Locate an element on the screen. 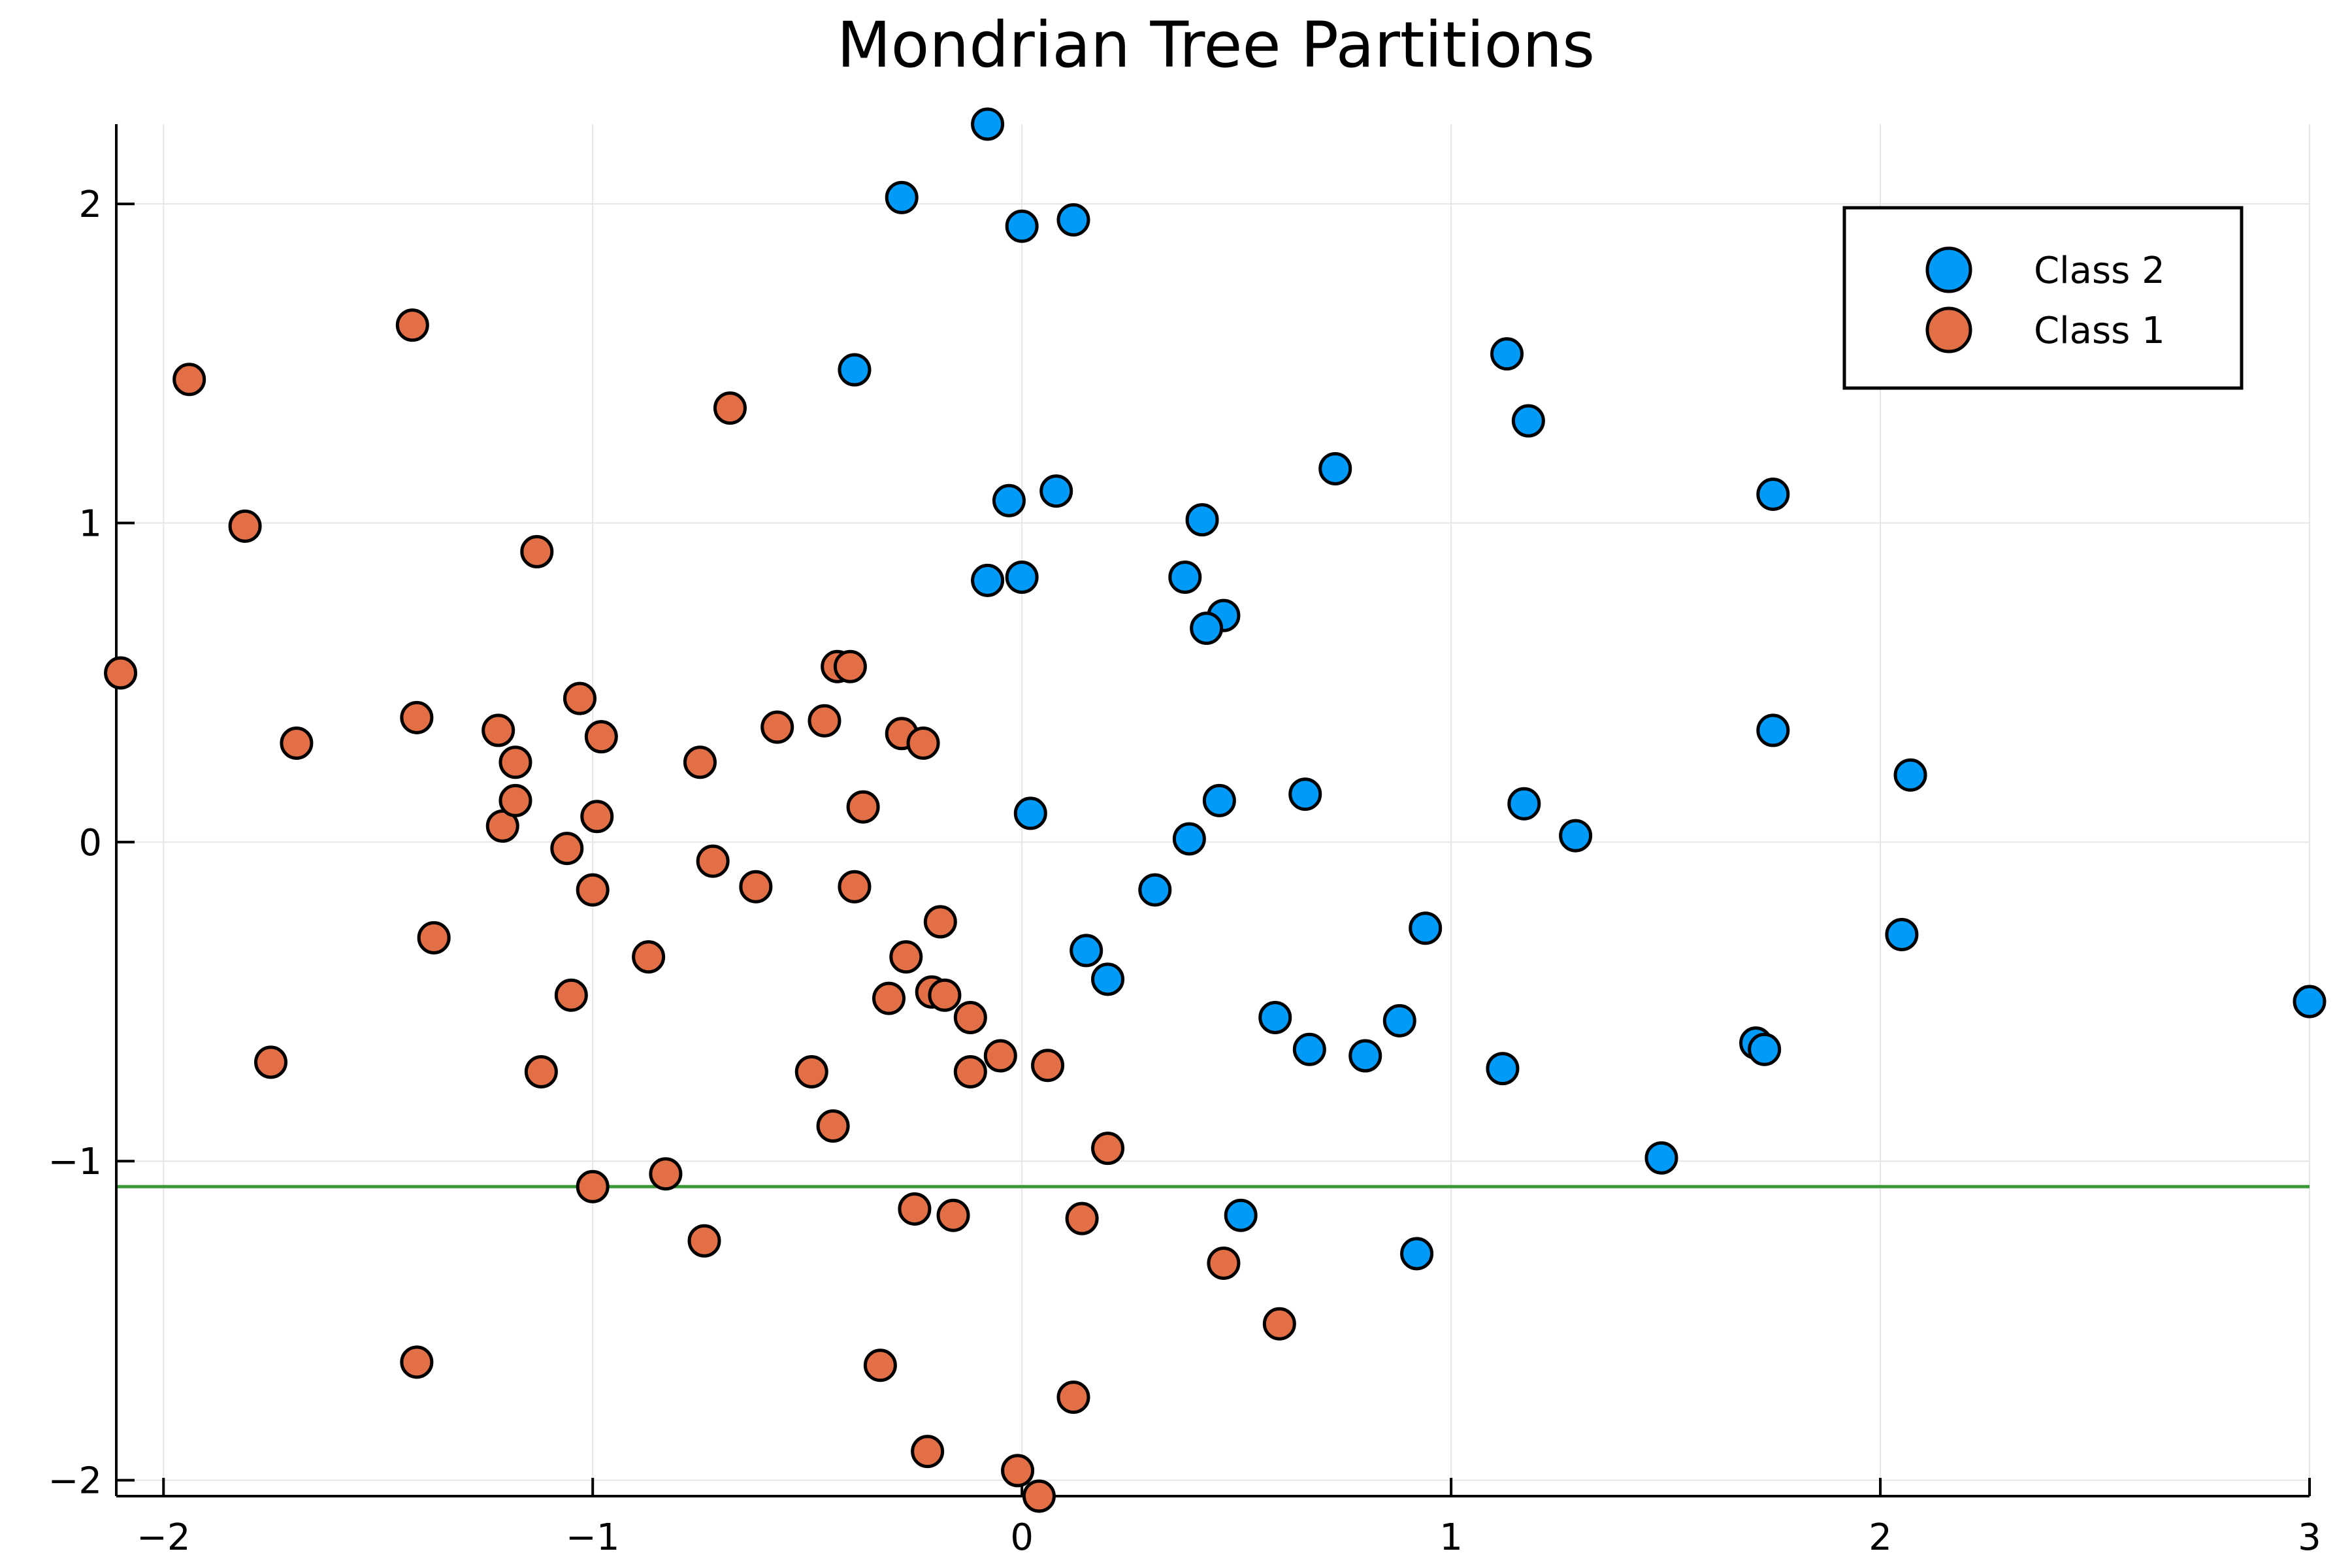  legend-box is located at coordinates (2043, 298).